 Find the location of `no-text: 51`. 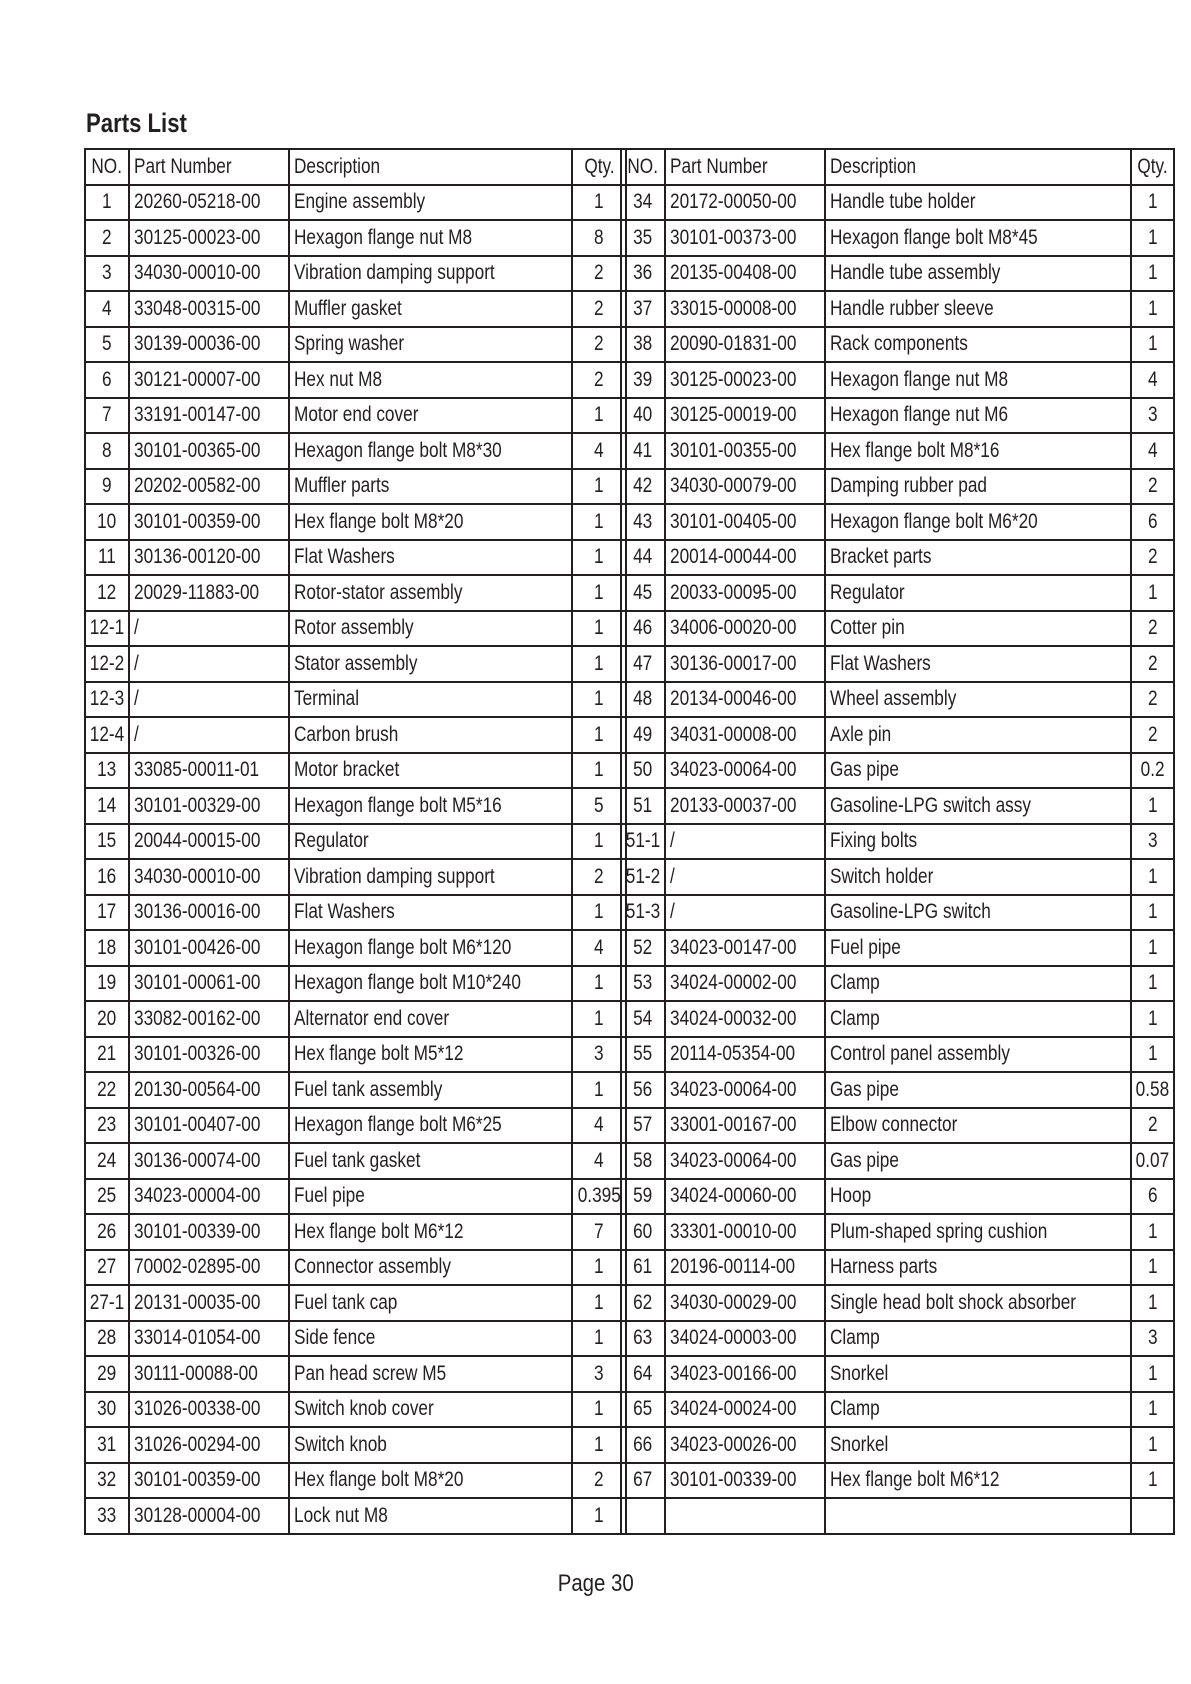

no-text: 51 is located at coordinates (643, 805).